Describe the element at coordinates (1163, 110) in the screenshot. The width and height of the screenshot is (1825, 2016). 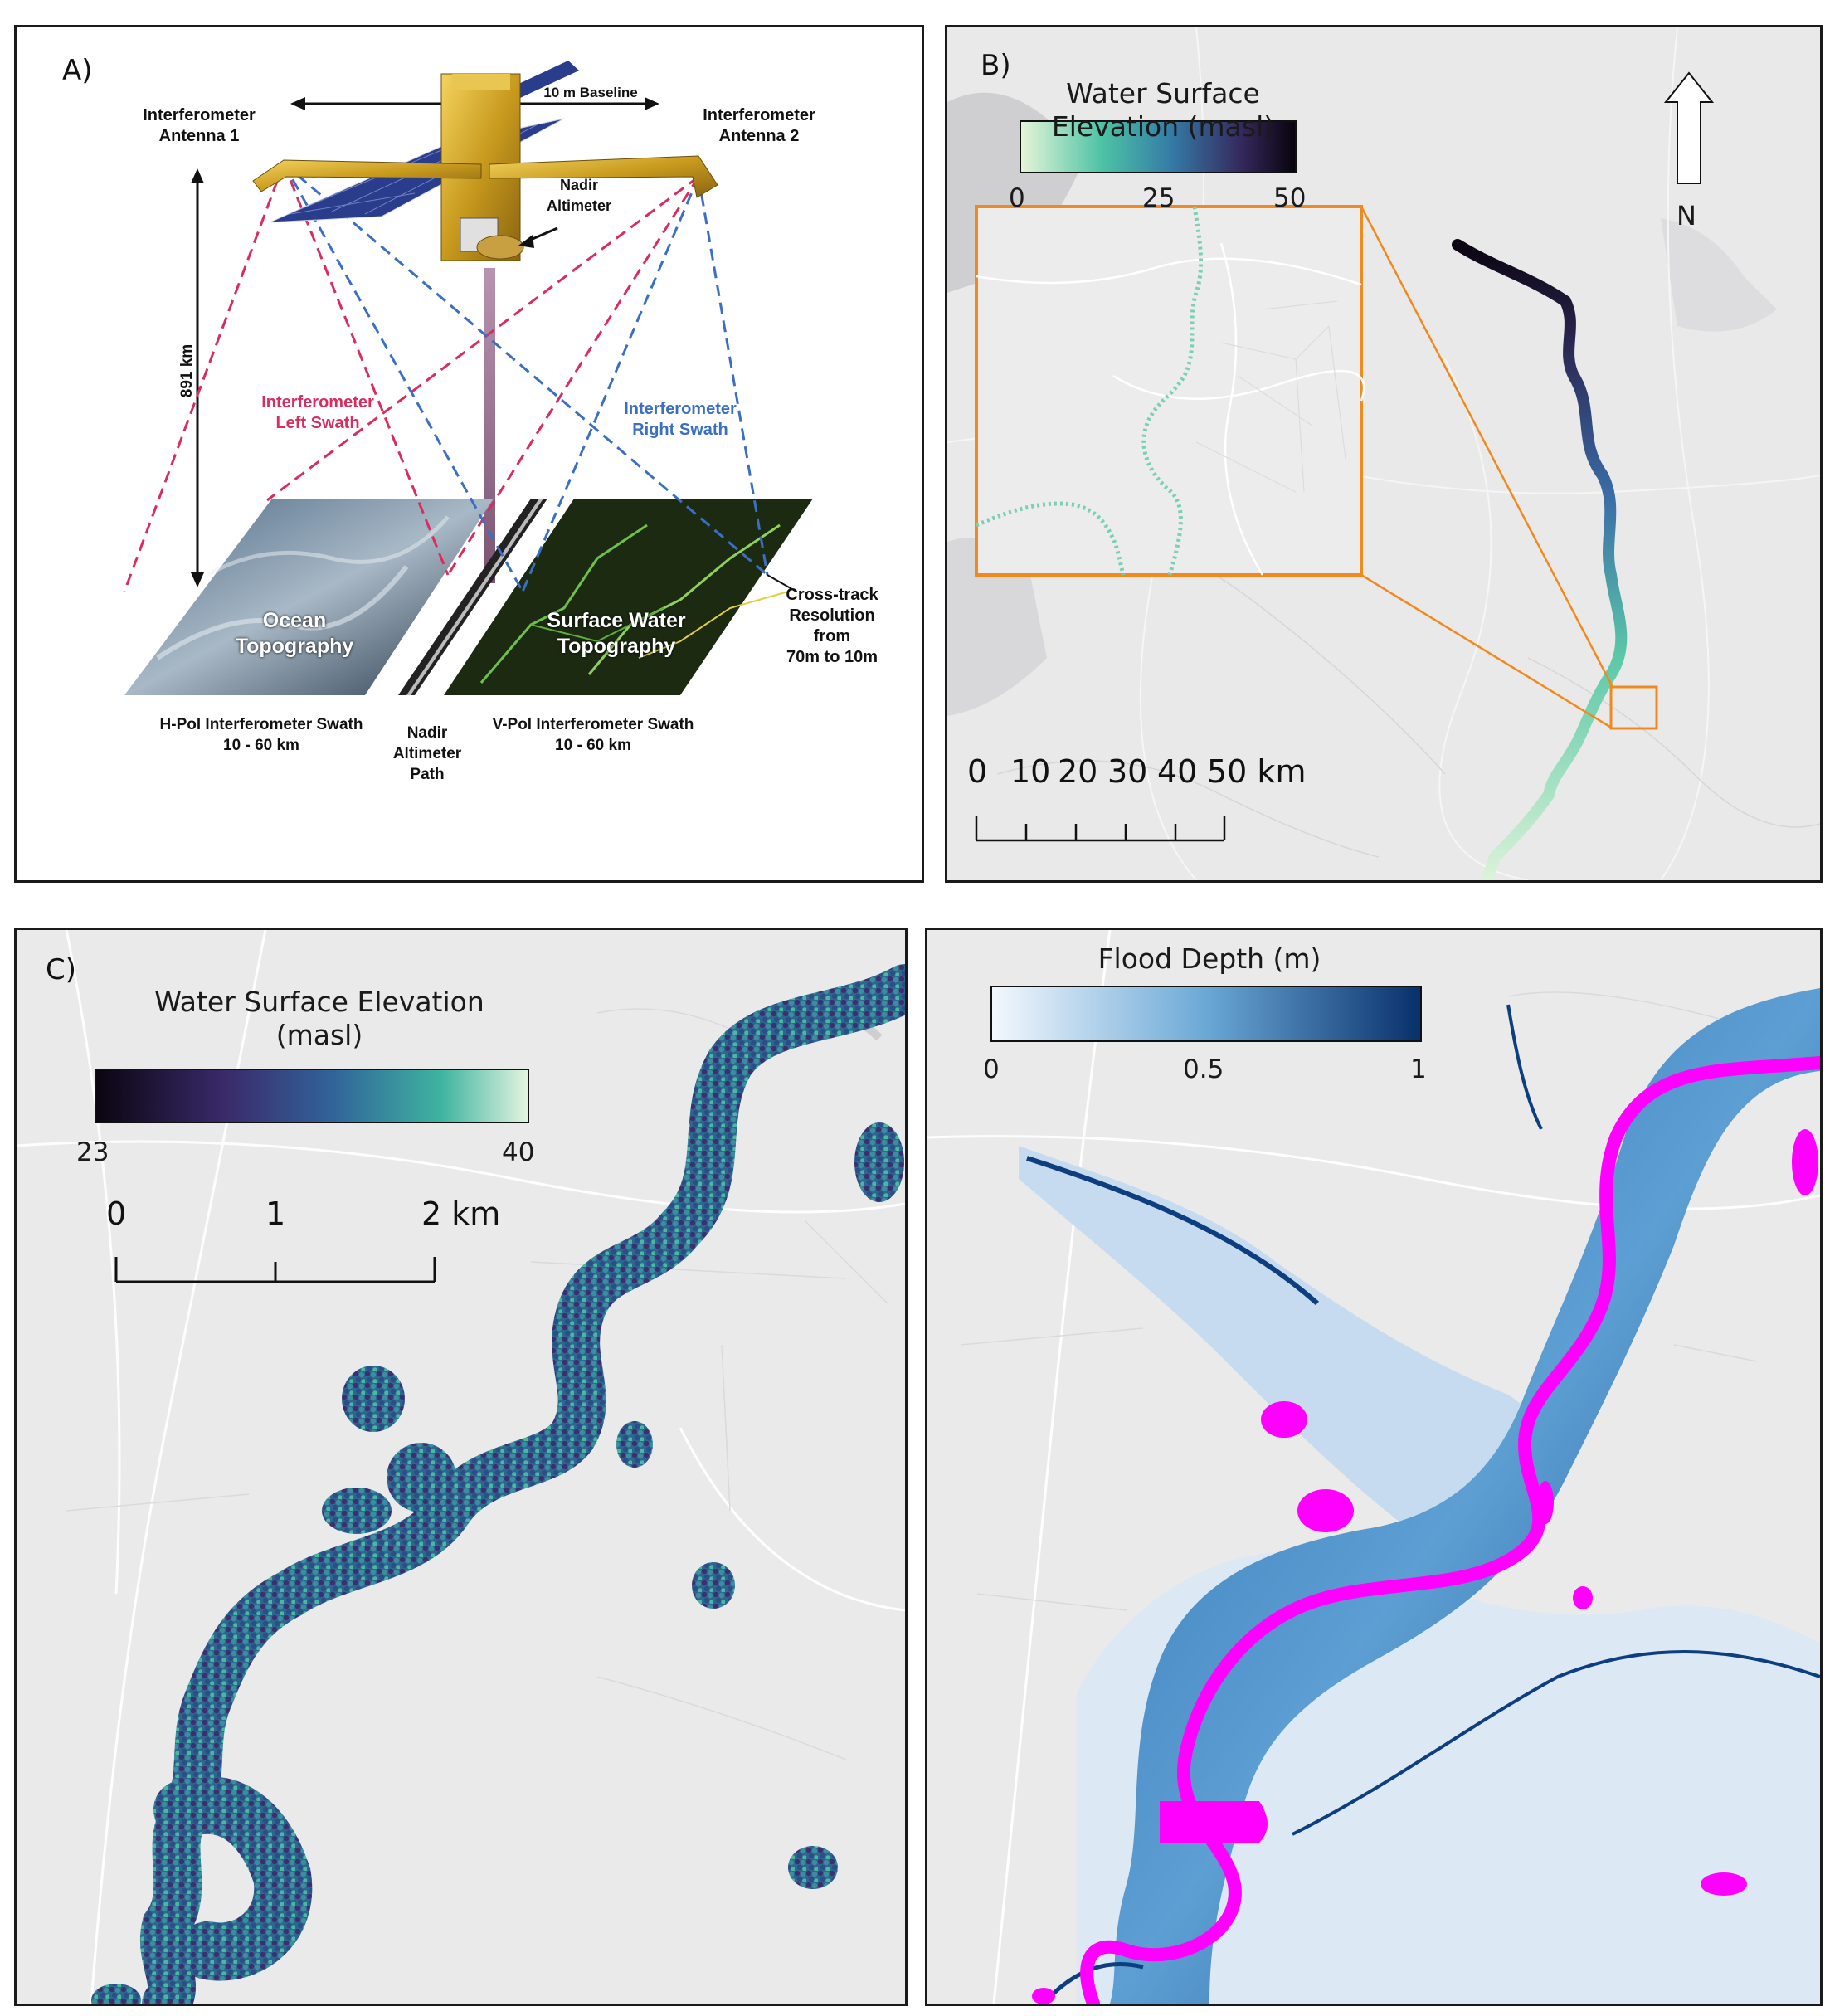
I see `panel-b-legend-title: Water Surface Elevation (masl)` at that location.